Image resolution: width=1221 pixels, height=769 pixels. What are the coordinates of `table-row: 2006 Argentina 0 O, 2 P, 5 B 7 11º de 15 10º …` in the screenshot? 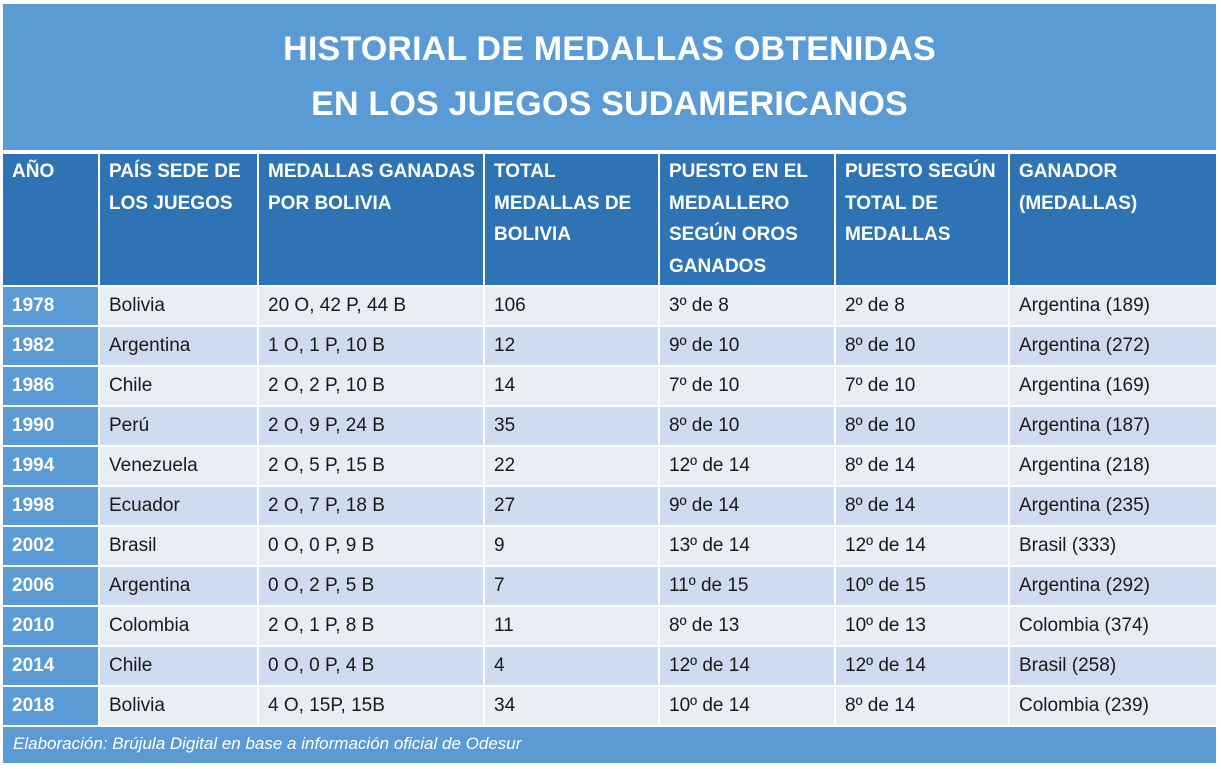 It's located at (609, 586).